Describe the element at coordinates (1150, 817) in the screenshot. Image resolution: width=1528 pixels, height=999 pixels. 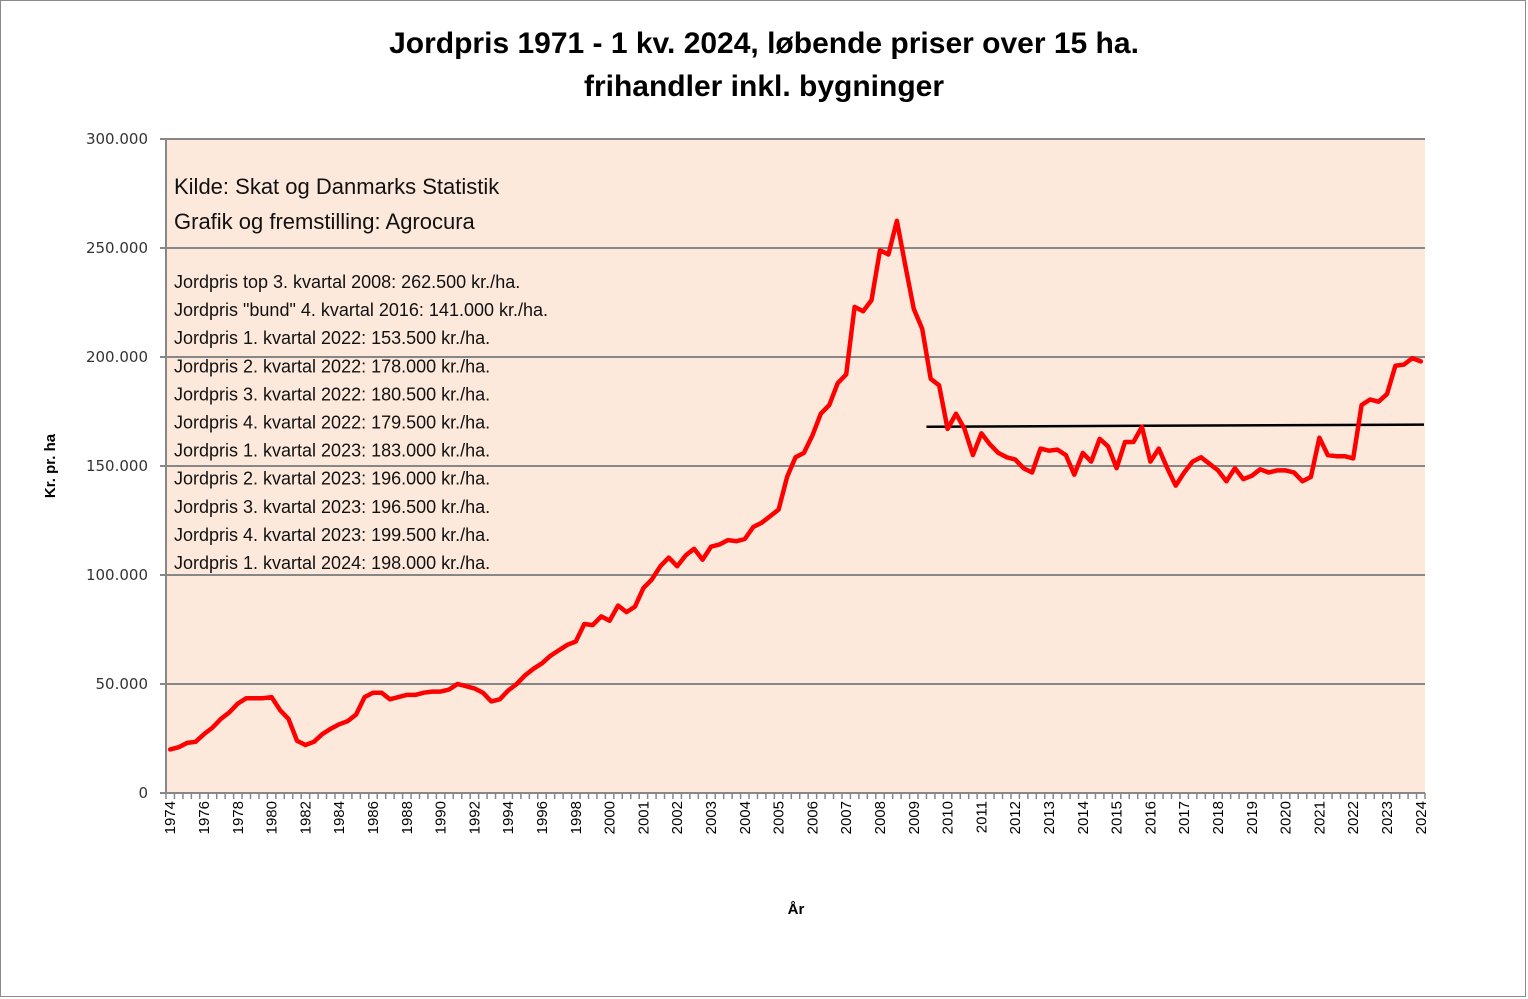
I see `x-tick-label: 2016` at that location.